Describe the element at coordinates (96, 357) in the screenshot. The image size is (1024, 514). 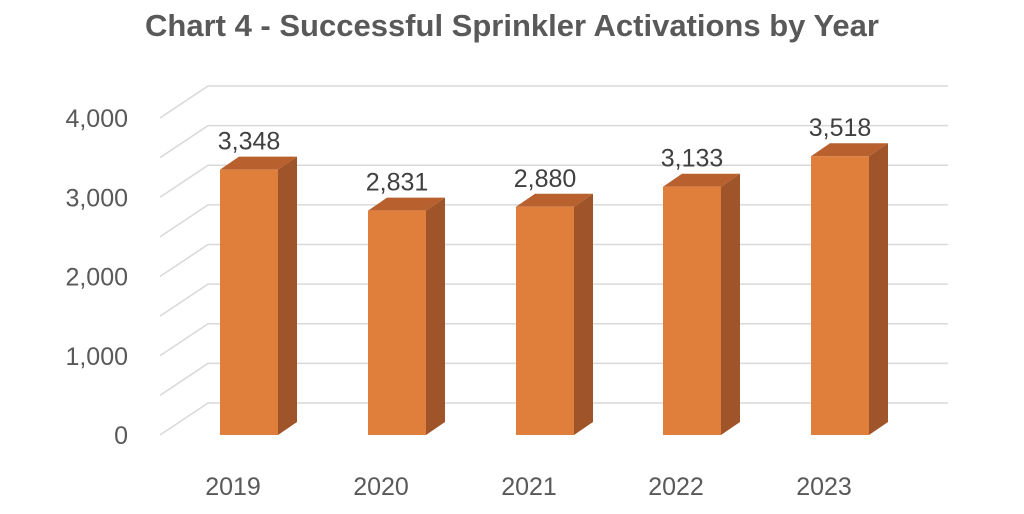
I see `y-tick-label: 1,000` at that location.